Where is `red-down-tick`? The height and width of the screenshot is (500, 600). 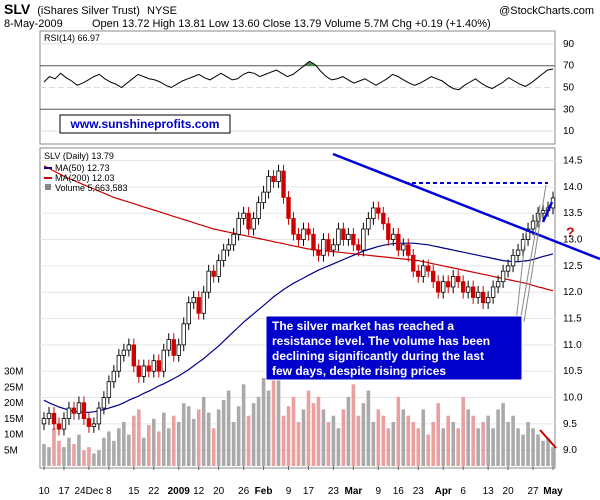 red-down-tick is located at coordinates (548, 439).